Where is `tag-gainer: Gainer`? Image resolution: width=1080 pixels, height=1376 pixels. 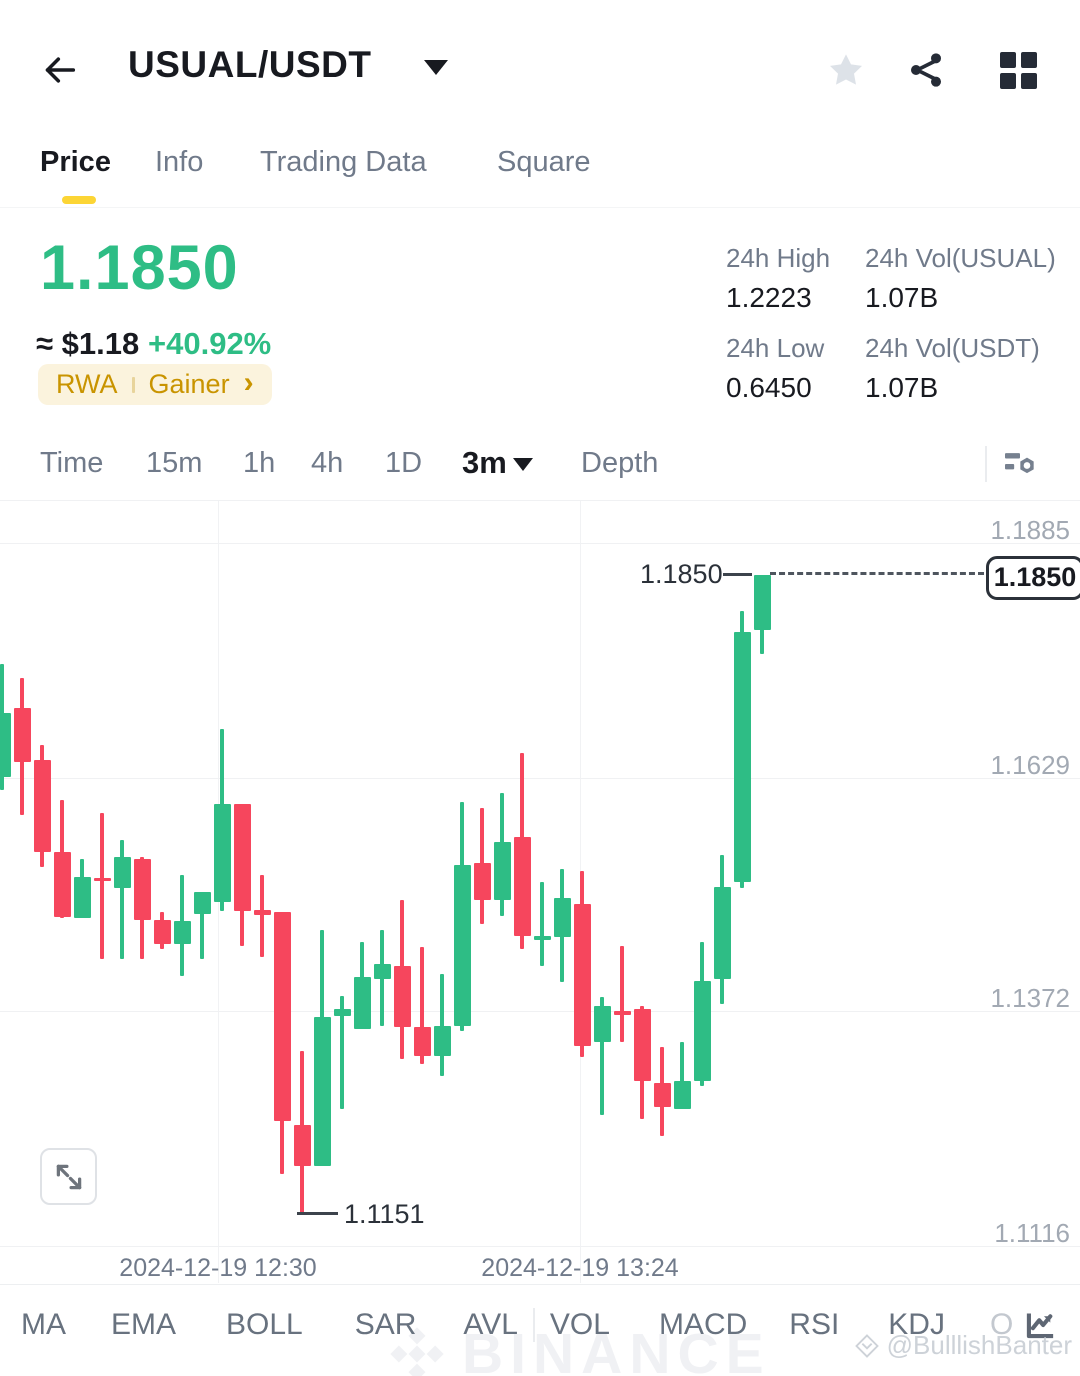 tag-gainer: Gainer is located at coordinates (189, 384).